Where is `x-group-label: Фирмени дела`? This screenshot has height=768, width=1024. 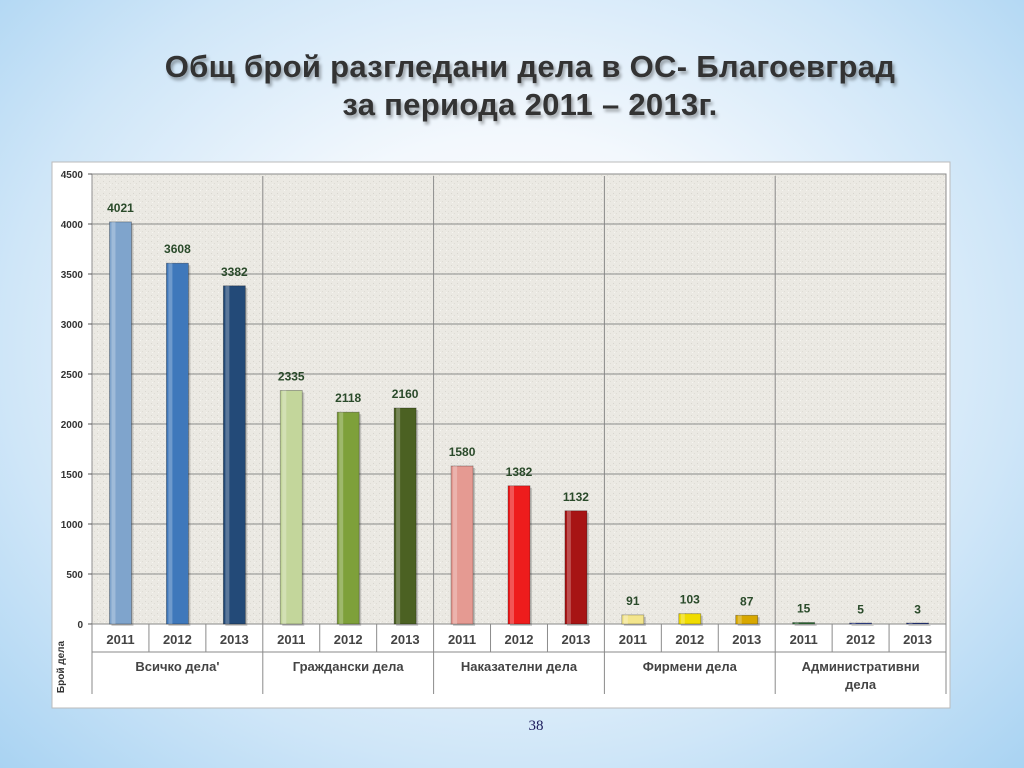 x-group-label: Фирмени дела is located at coordinates (690, 666).